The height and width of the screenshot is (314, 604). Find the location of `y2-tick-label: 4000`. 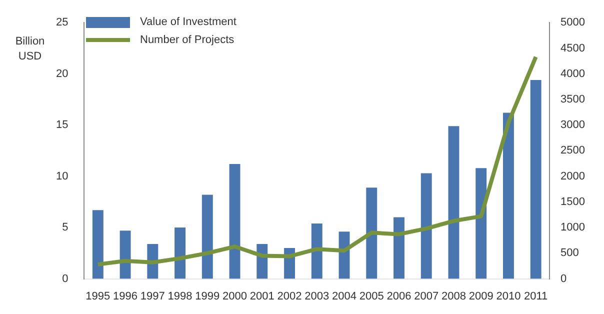

y2-tick-label: 4000 is located at coordinates (573, 74).